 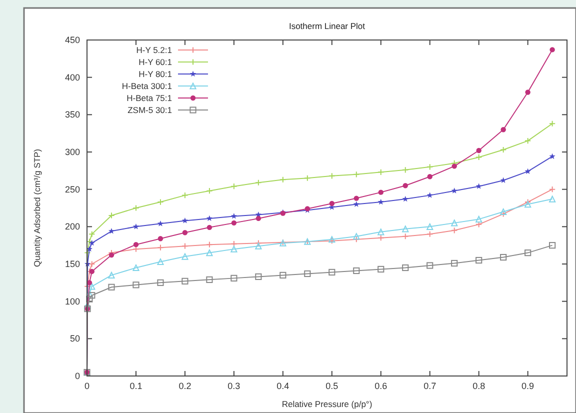 I want to click on y-axis-title: Quantity Adsorbed (cm³/g STP), so click(x=37, y=208).